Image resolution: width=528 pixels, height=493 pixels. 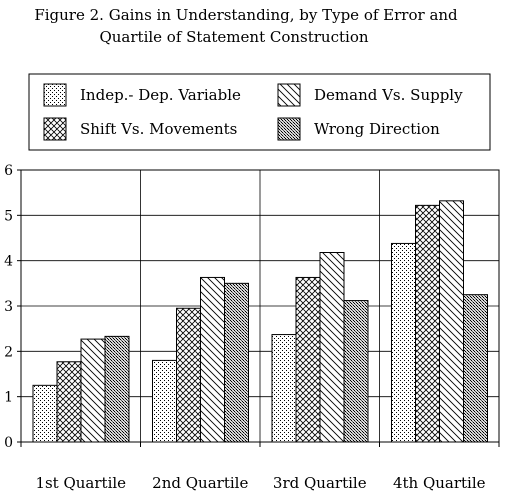 I want to click on y-tick-label: 6, so click(x=8, y=171).